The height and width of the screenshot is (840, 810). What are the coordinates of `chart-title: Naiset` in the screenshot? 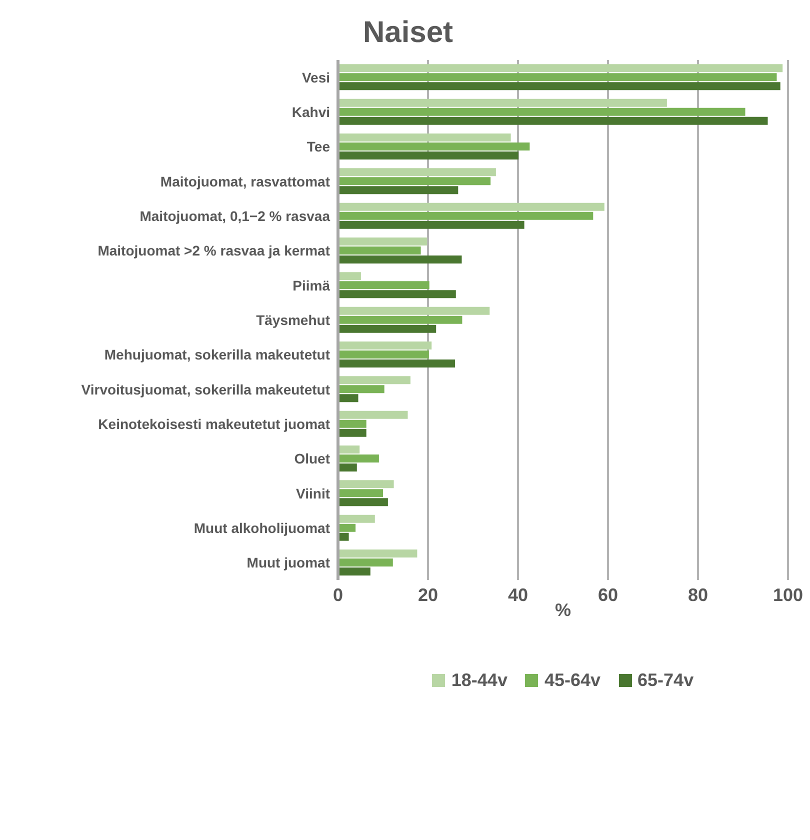 It's located at (408, 33).